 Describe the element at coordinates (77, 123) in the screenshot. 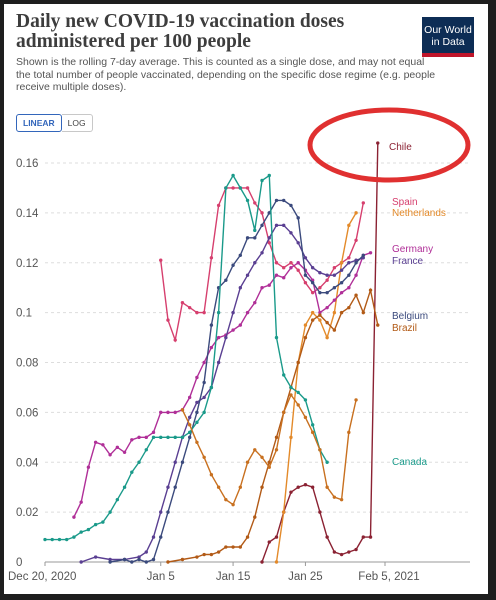

I see `log-scale-button: LOG` at that location.